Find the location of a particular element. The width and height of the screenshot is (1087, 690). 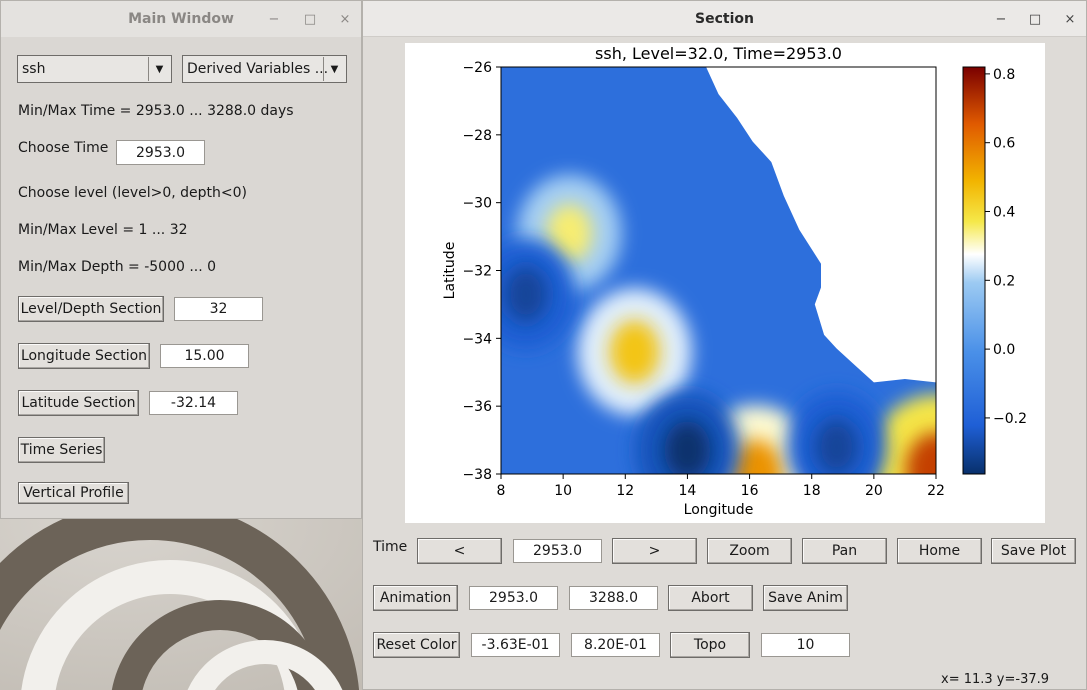

time-input: 2953.0 is located at coordinates (557, 551).